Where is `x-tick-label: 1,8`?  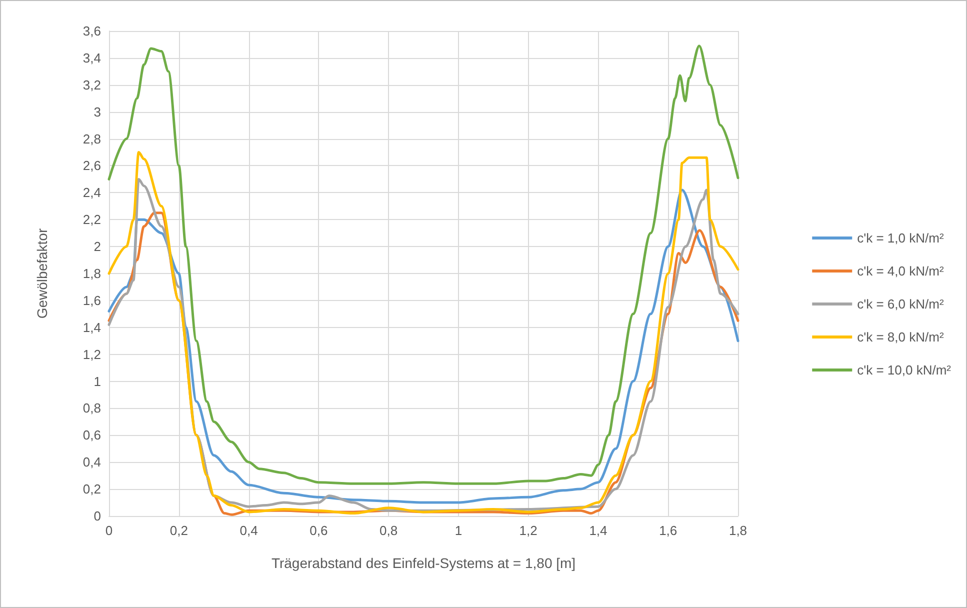
x-tick-label: 1,8 is located at coordinates (738, 530).